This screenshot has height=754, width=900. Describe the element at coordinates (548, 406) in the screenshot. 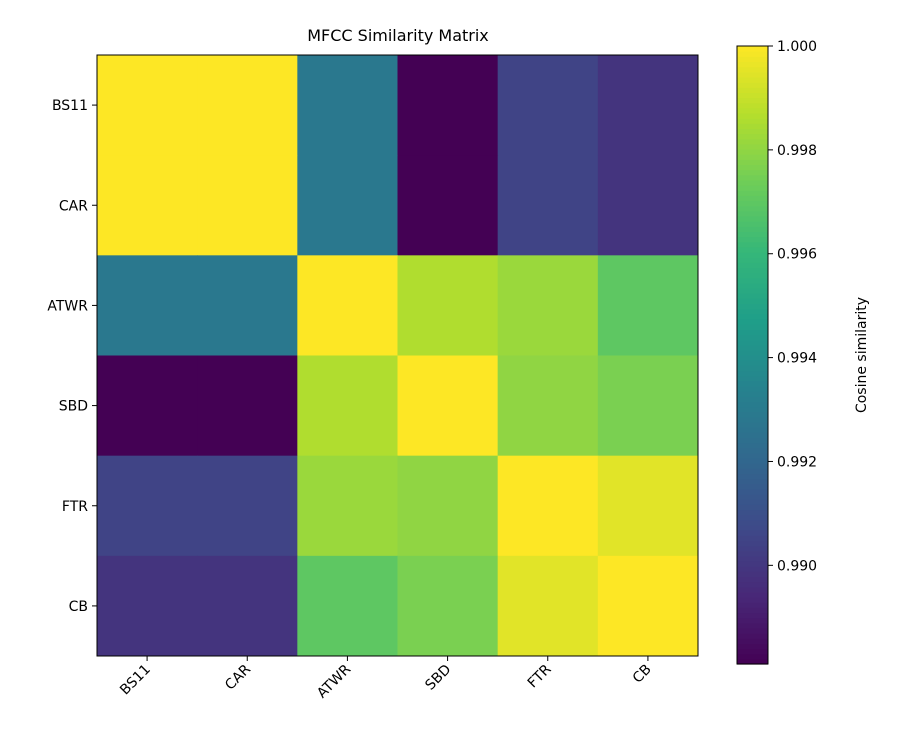

I see `cell-SBD-FTR` at that location.